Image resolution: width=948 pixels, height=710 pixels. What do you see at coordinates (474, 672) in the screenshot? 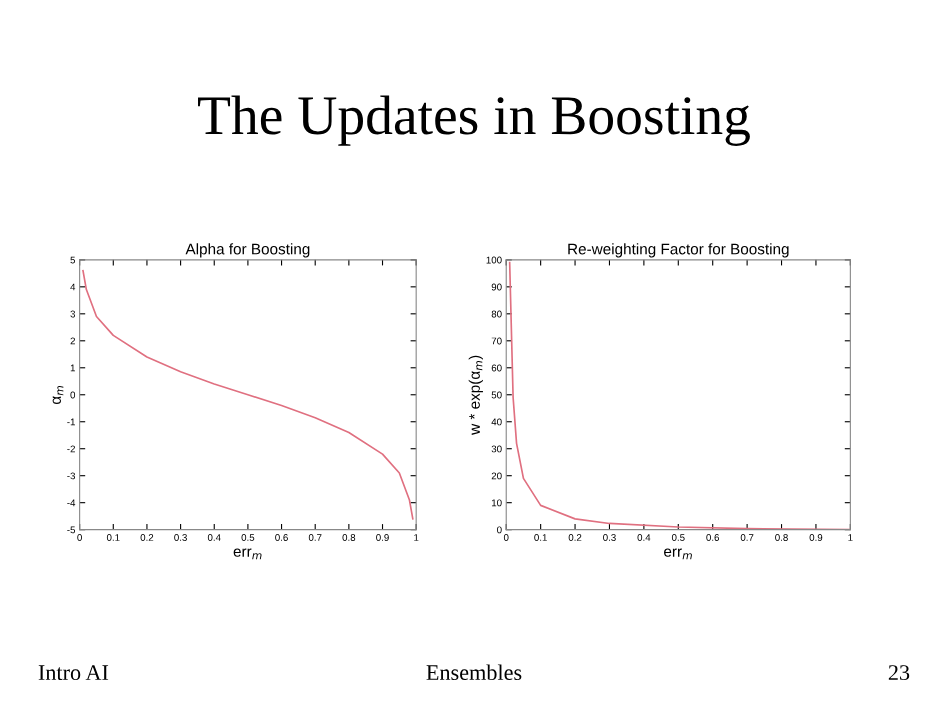
I see `text: Ensembles` at bounding box center [474, 672].